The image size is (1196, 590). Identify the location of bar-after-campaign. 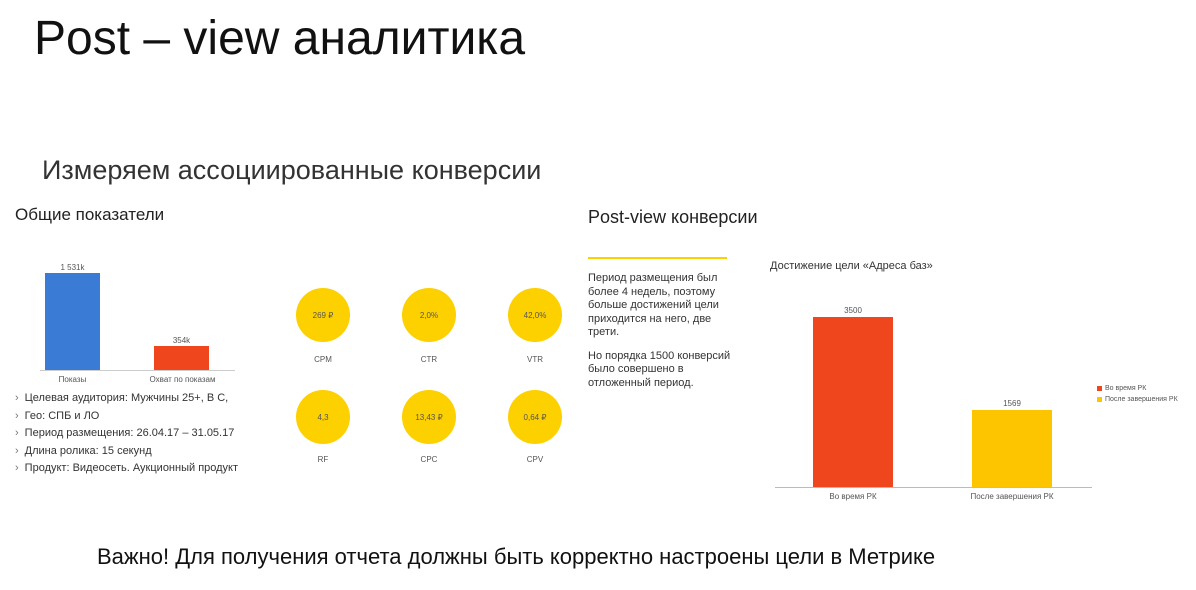
(1012, 448).